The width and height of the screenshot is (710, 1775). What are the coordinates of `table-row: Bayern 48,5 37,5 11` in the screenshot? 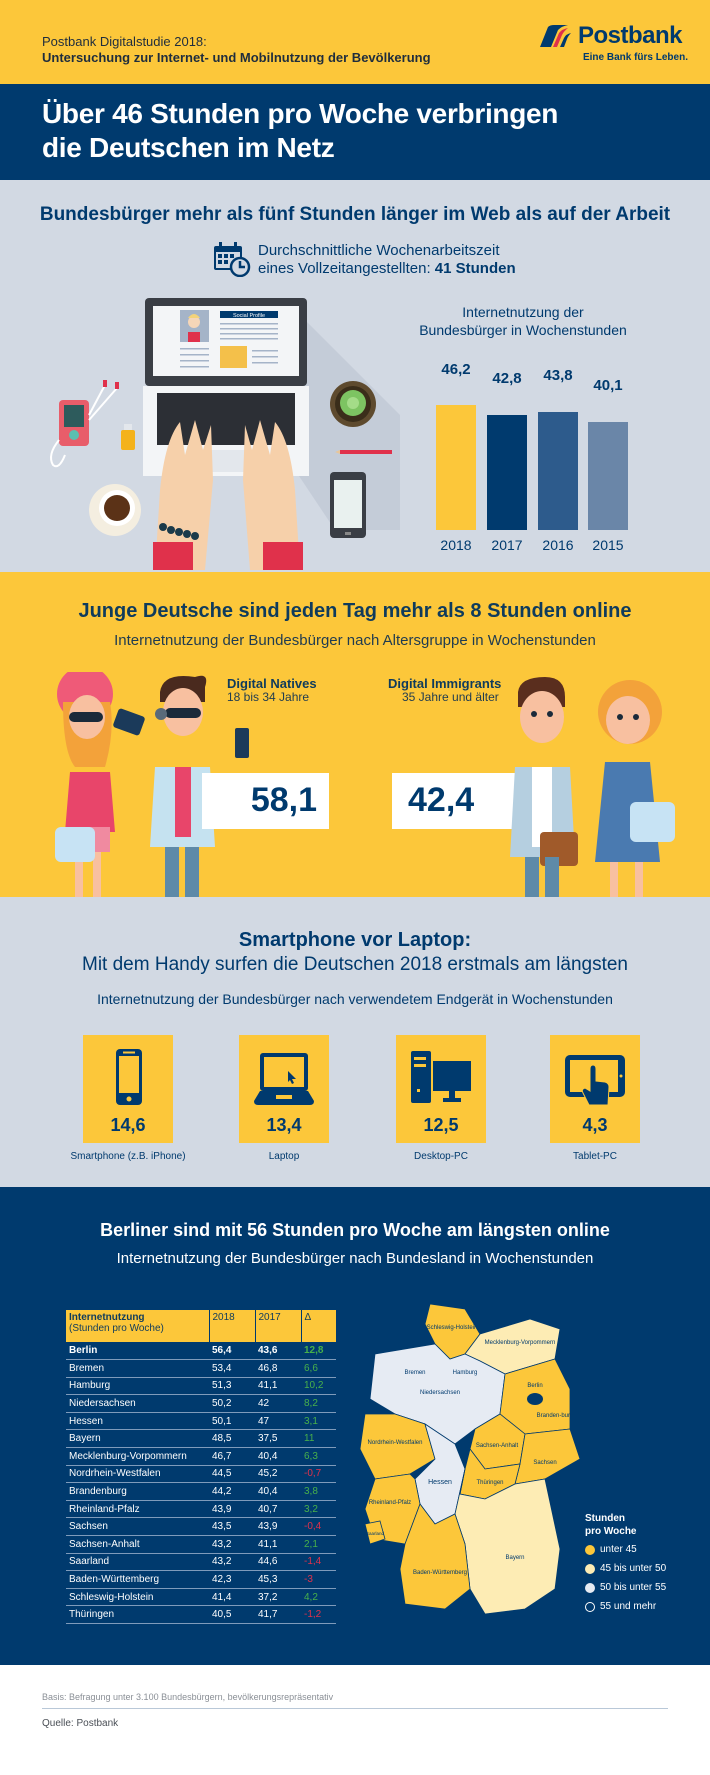 It's located at (201, 1439).